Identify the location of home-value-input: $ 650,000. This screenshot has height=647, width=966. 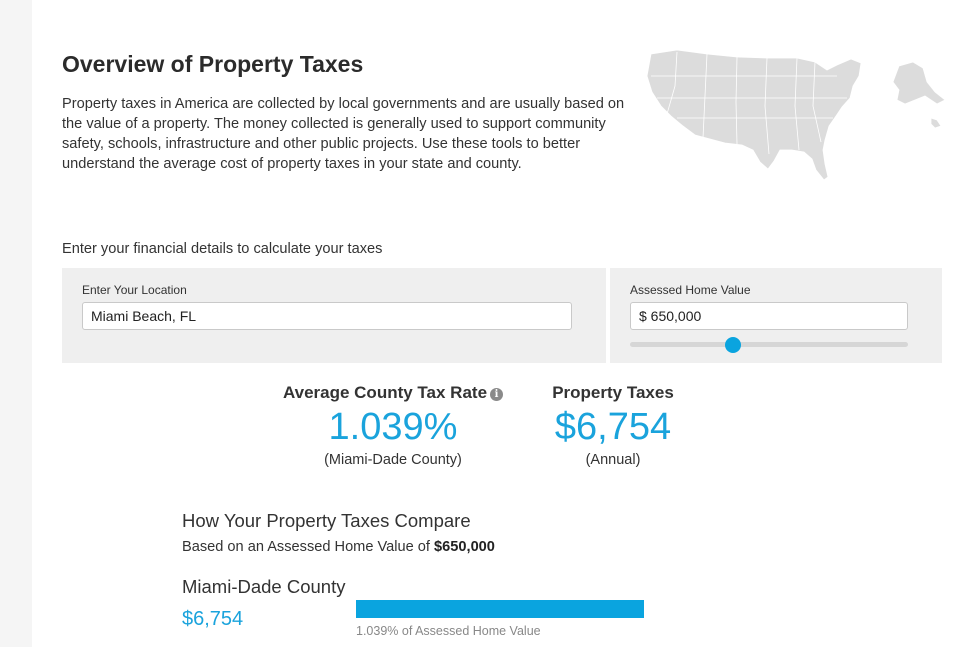
(769, 316).